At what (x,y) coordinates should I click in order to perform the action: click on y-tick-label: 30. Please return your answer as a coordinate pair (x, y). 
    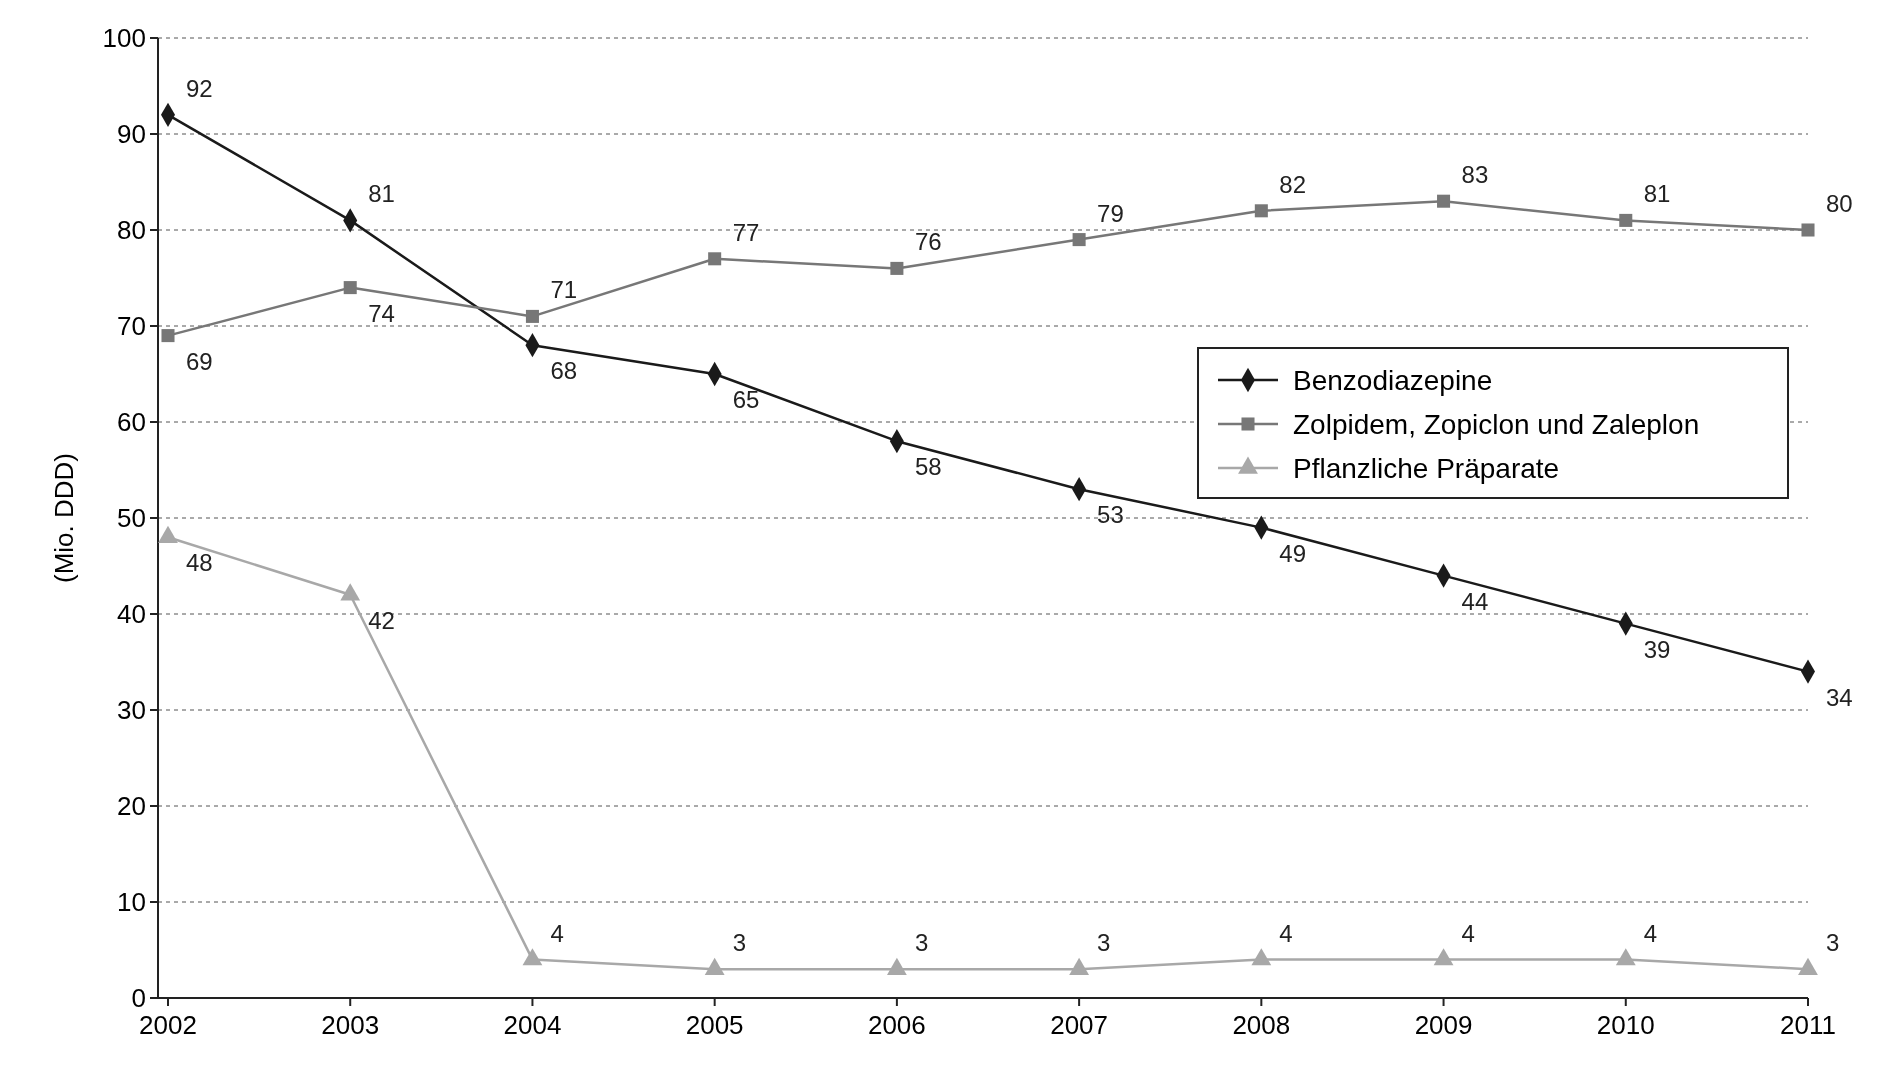
    Looking at the image, I should click on (131, 710).